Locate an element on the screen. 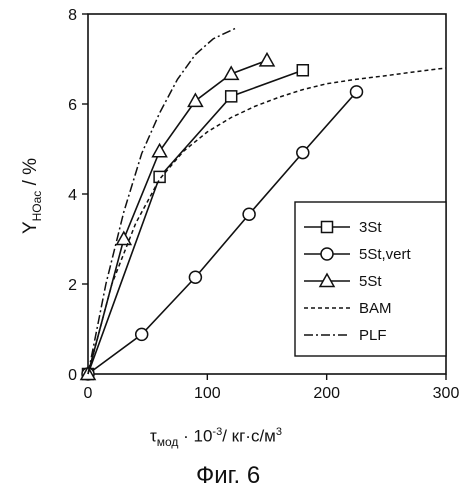  x-tick-label: 100 is located at coordinates (207, 393).